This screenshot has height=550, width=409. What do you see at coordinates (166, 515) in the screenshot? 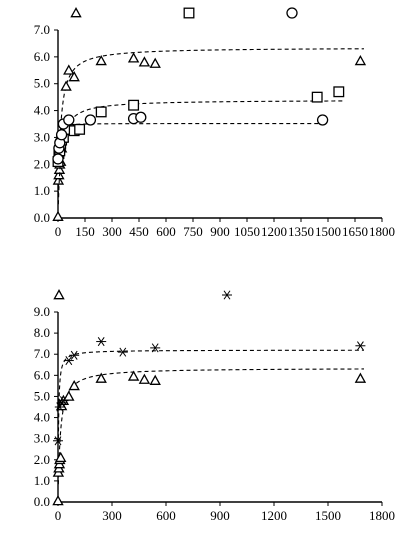
I see `x-tick-label: 600` at bounding box center [166, 515].